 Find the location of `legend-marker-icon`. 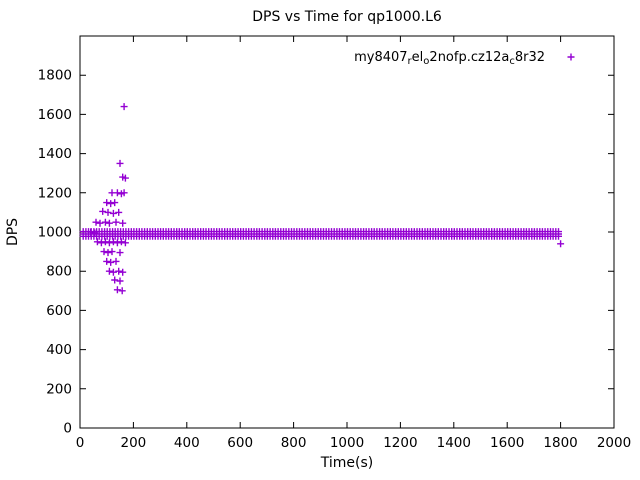

legend-marker-icon is located at coordinates (571, 57).